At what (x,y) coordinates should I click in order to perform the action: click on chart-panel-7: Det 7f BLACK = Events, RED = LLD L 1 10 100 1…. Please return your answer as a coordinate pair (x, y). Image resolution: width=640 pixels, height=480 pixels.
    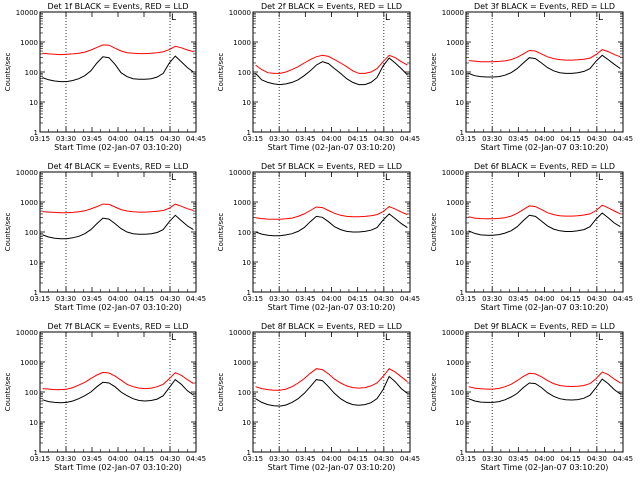
    Looking at the image, I should click on (105, 397).